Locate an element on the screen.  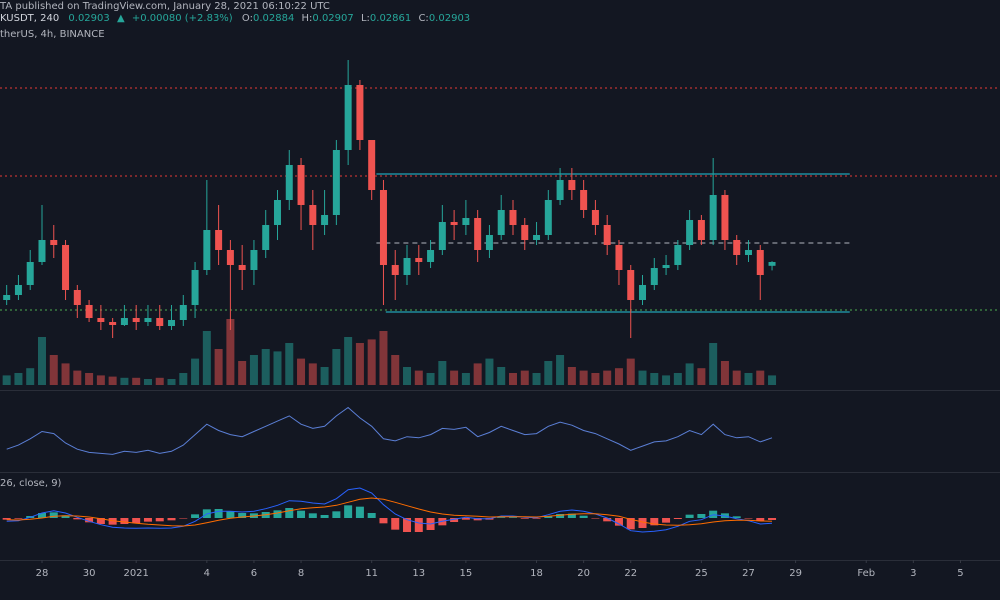
x-tick-label: 15 is located at coordinates (466, 573).